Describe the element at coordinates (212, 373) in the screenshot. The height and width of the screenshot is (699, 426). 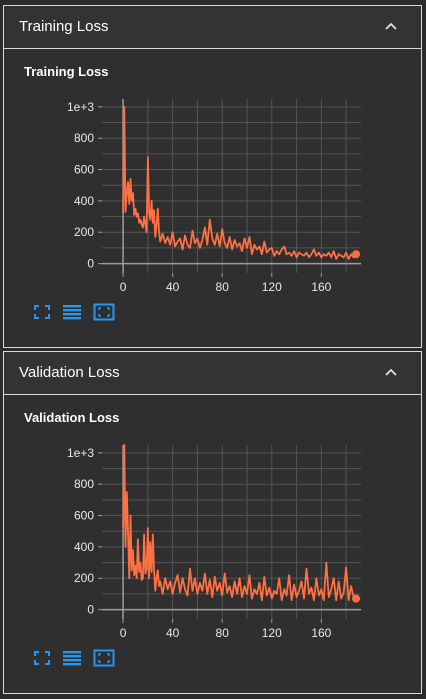
I see `validation-loss-header: Validation Loss` at that location.